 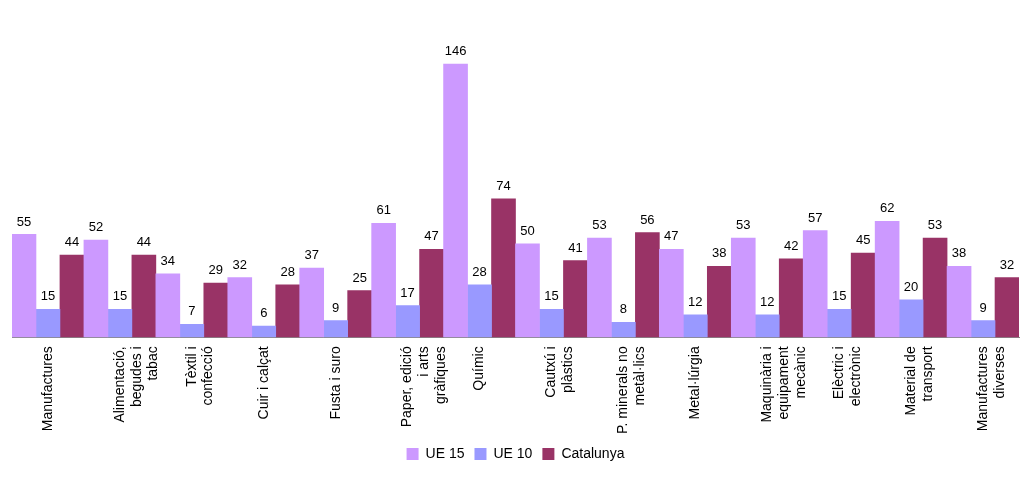 I want to click on data-label: 52, so click(x=96, y=227).